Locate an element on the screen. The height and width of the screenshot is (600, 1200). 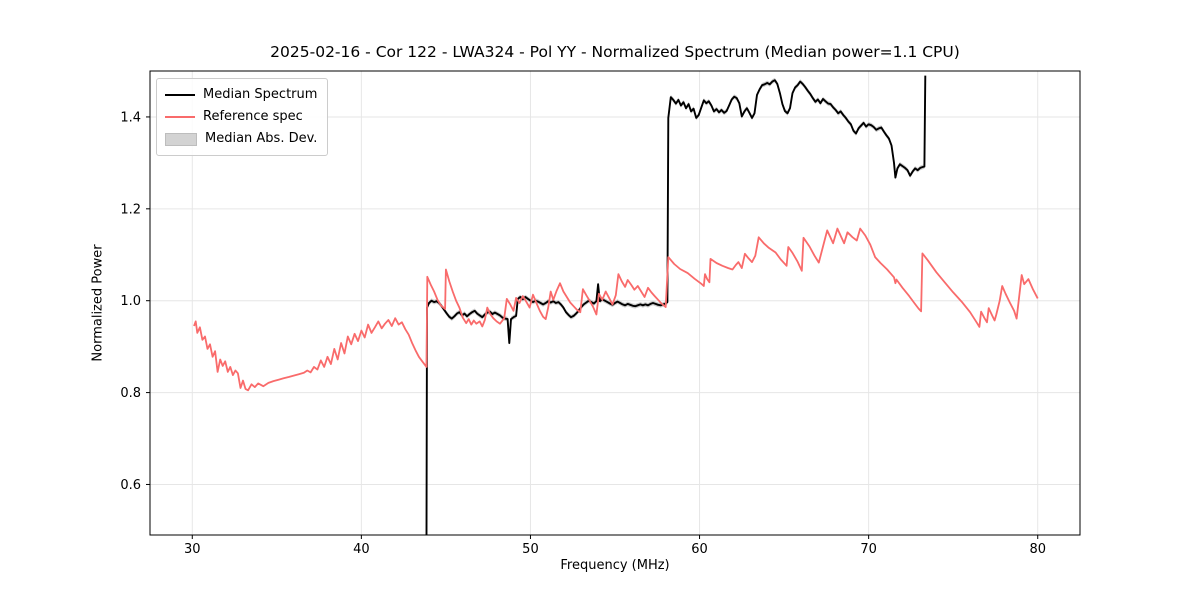
x-axis-label: Frequency (MHz) is located at coordinates (615, 565).